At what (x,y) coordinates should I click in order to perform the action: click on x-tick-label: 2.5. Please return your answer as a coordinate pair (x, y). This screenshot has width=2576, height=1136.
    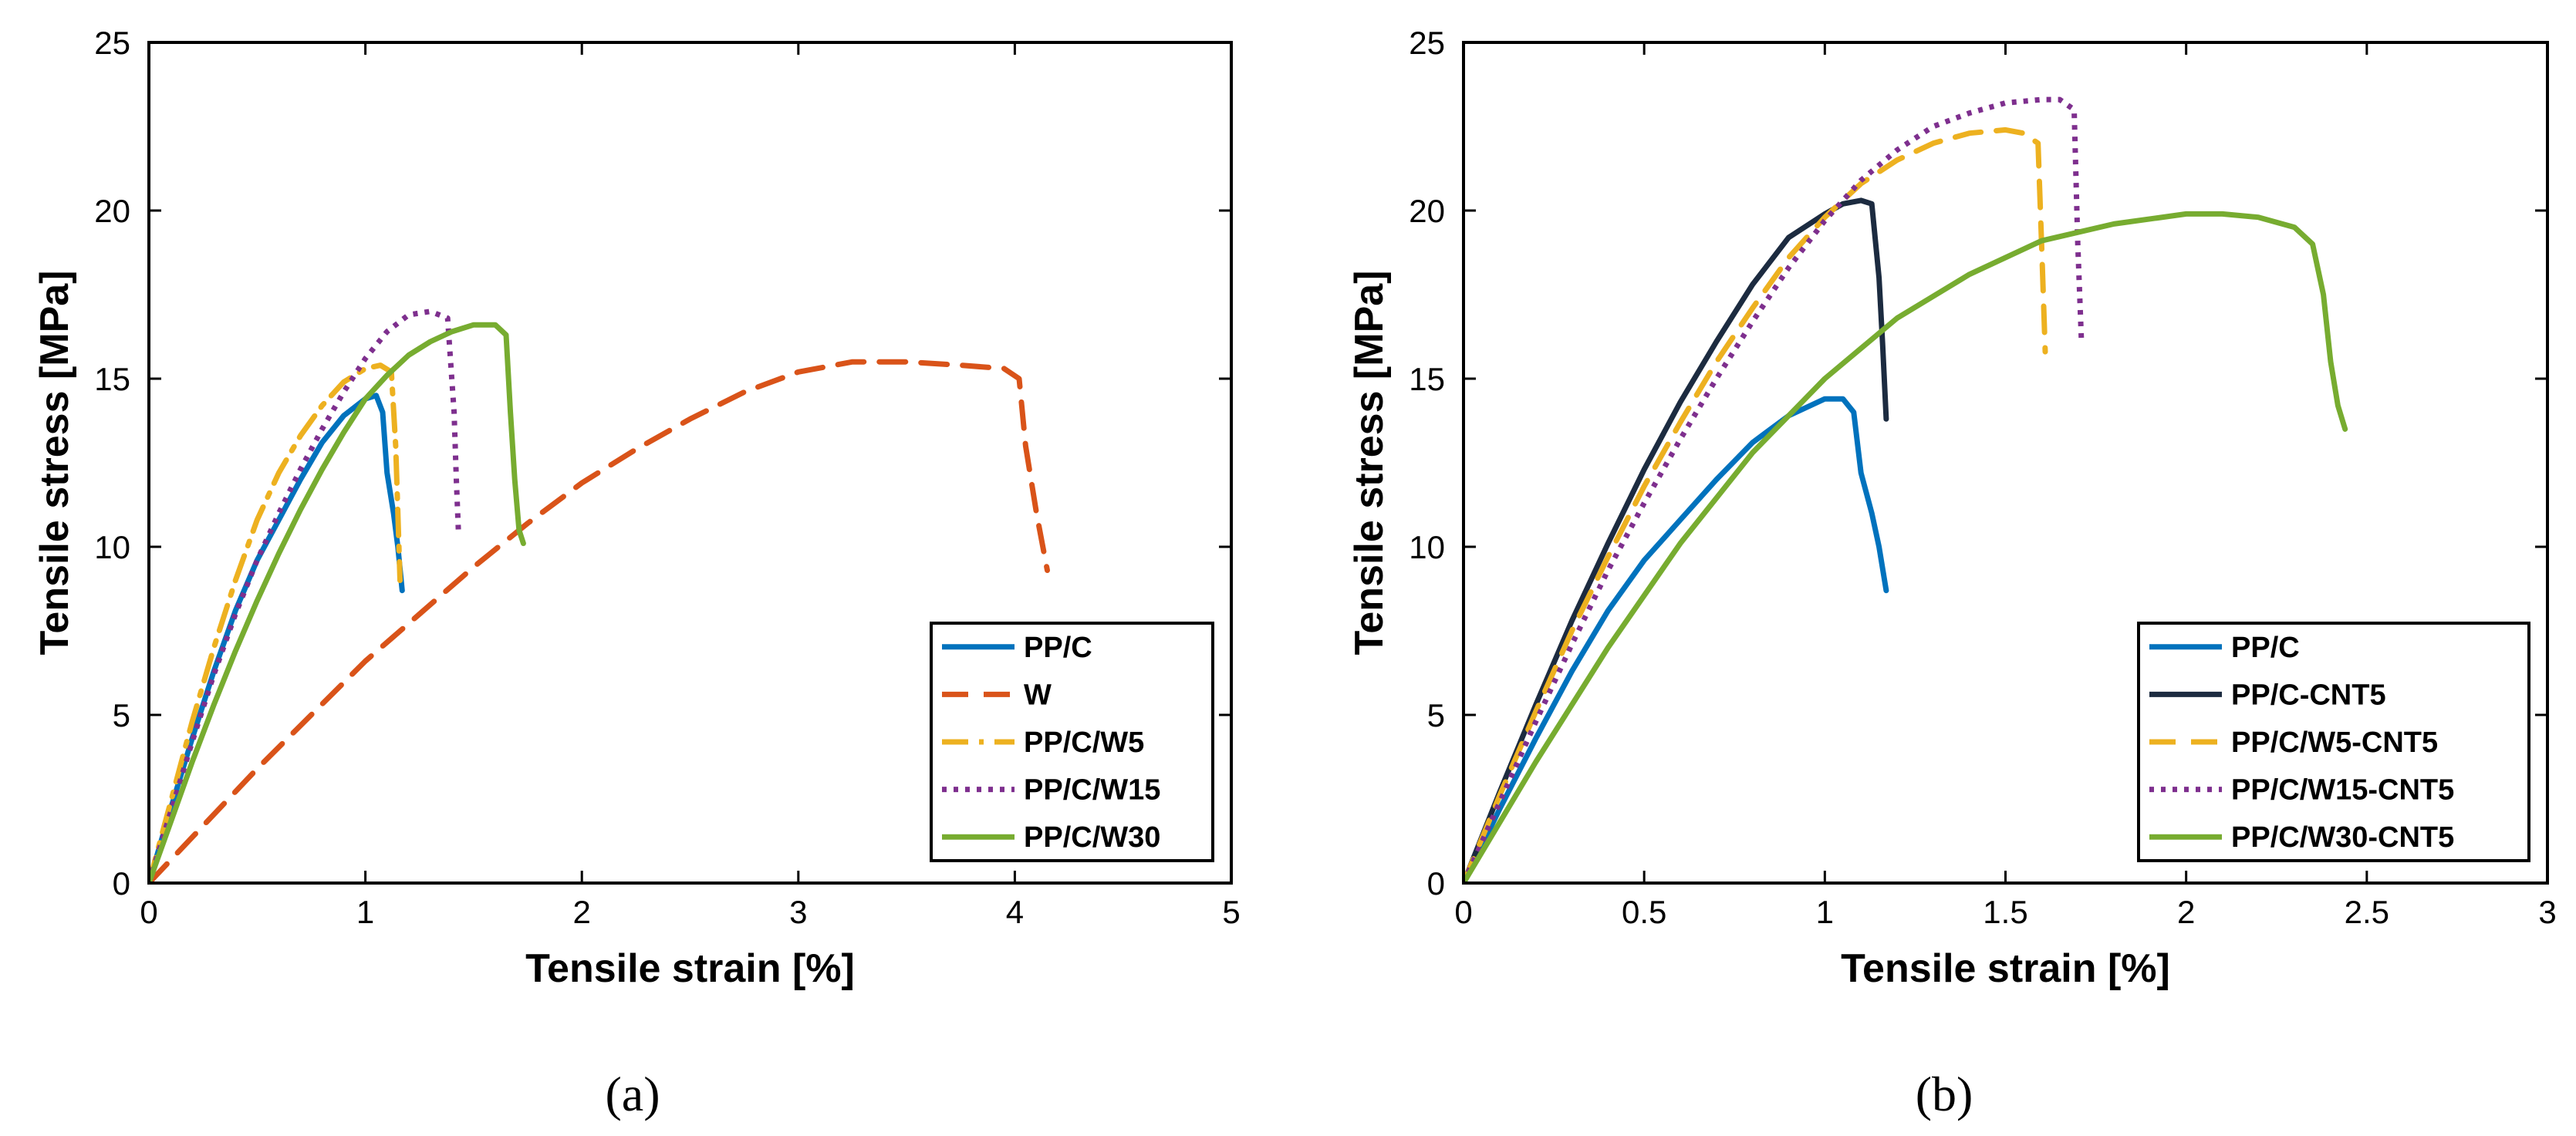
    Looking at the image, I should click on (2367, 912).